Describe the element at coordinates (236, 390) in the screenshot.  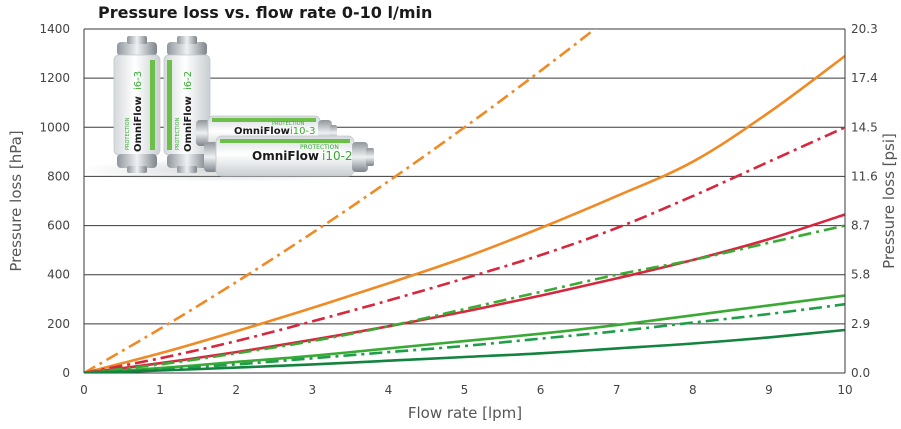
I see `x-tick-label: 2` at that location.